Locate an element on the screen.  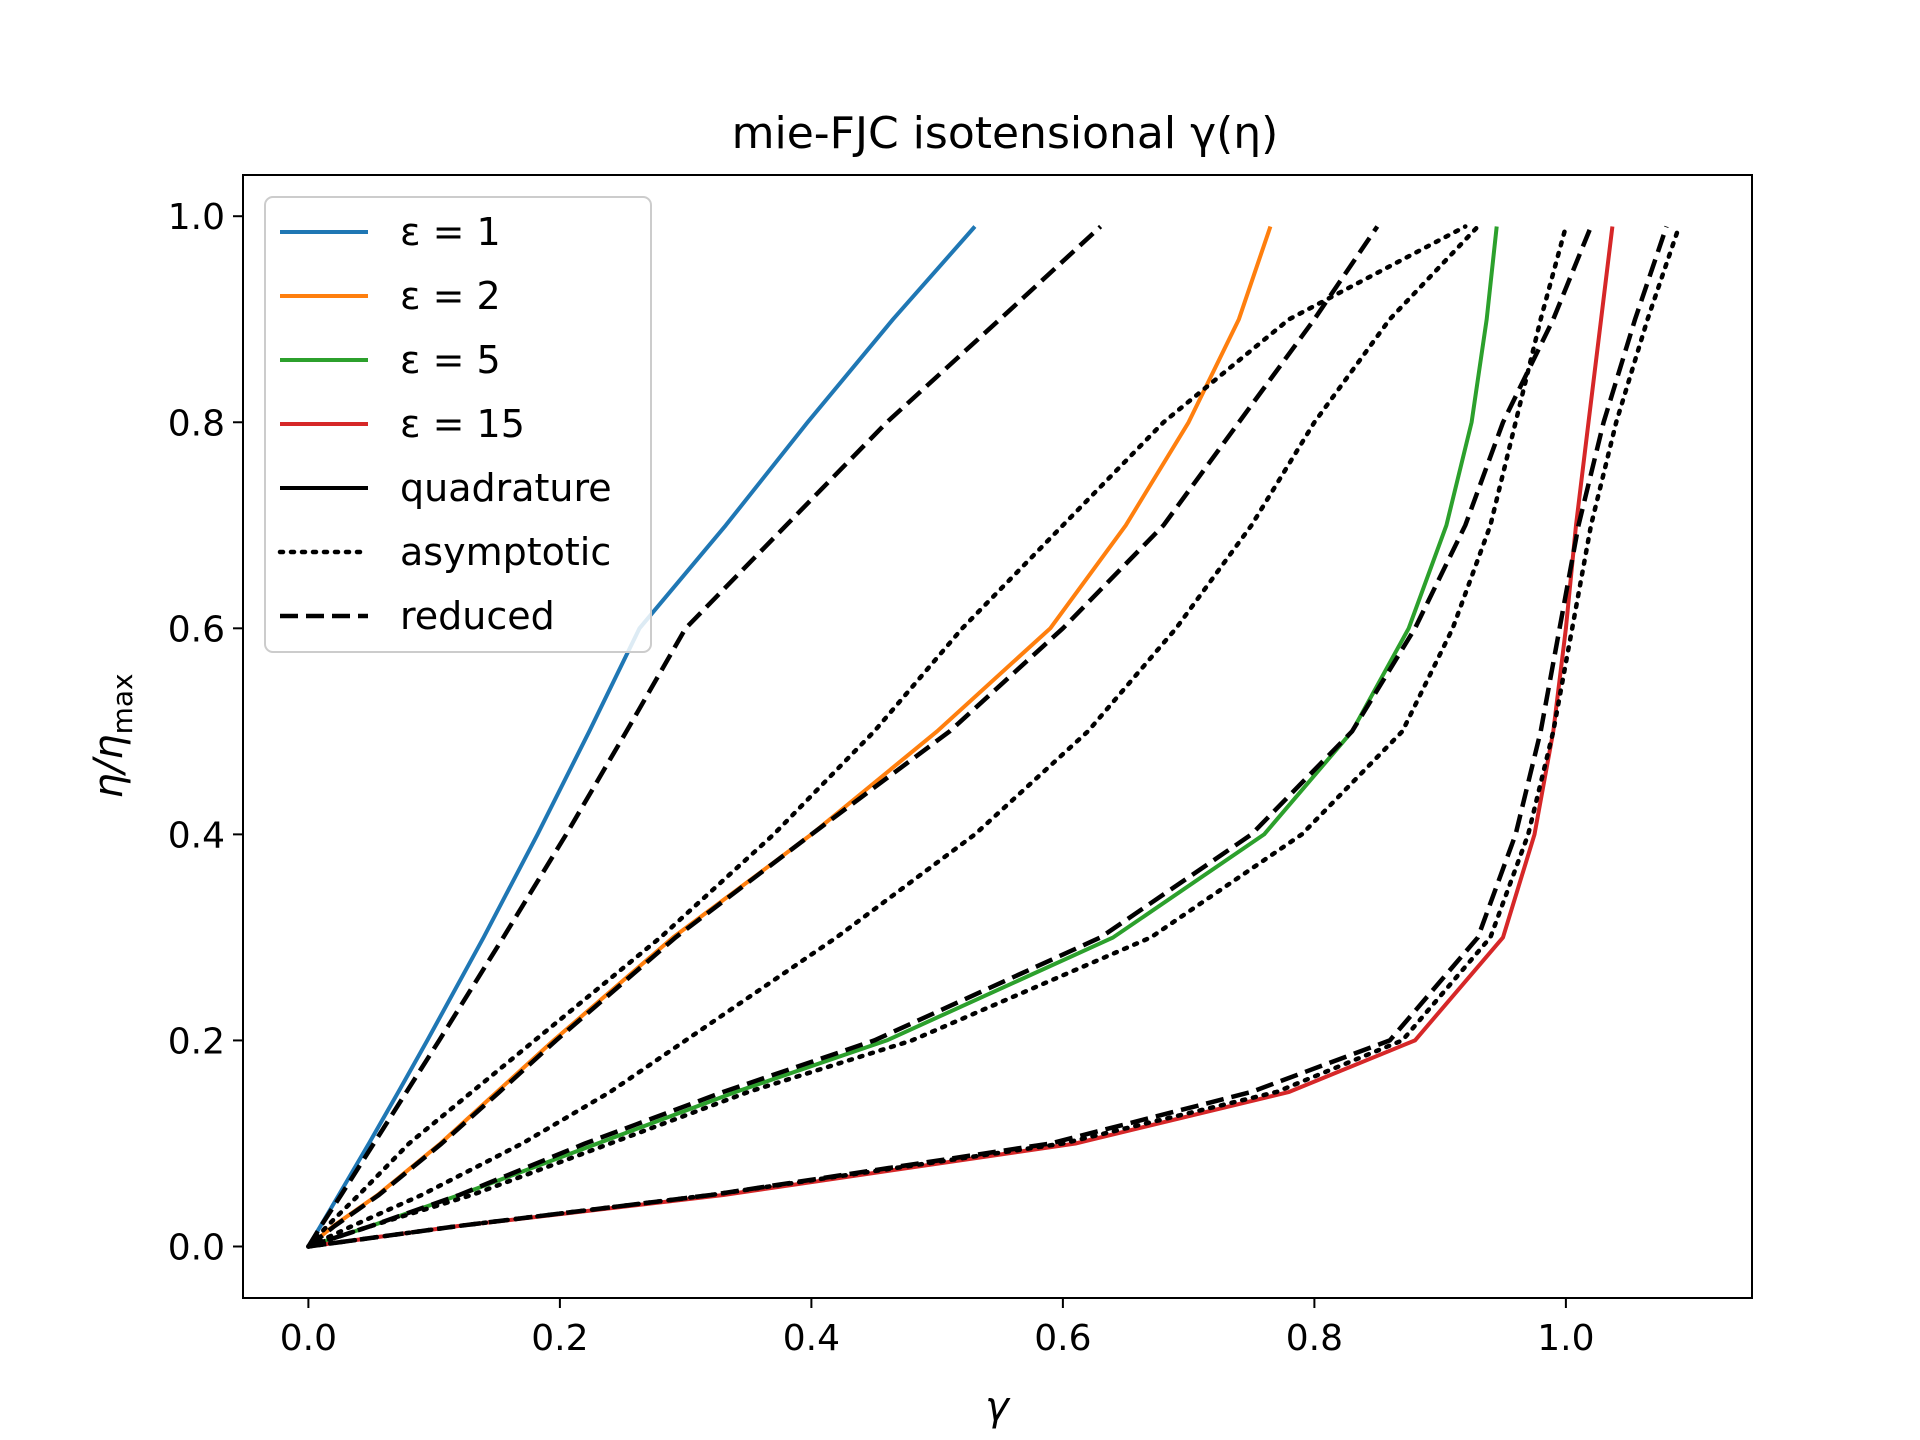
y-tick-label: 0.0 is located at coordinates (196, 1247).